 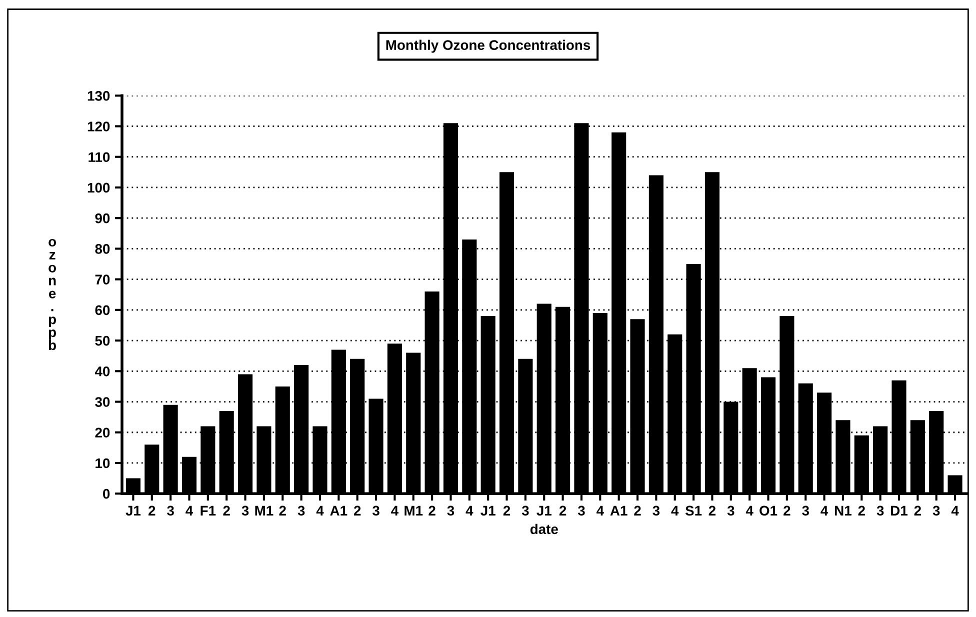 What do you see at coordinates (769, 511) in the screenshot?
I see `x-tick-label: O1` at bounding box center [769, 511].